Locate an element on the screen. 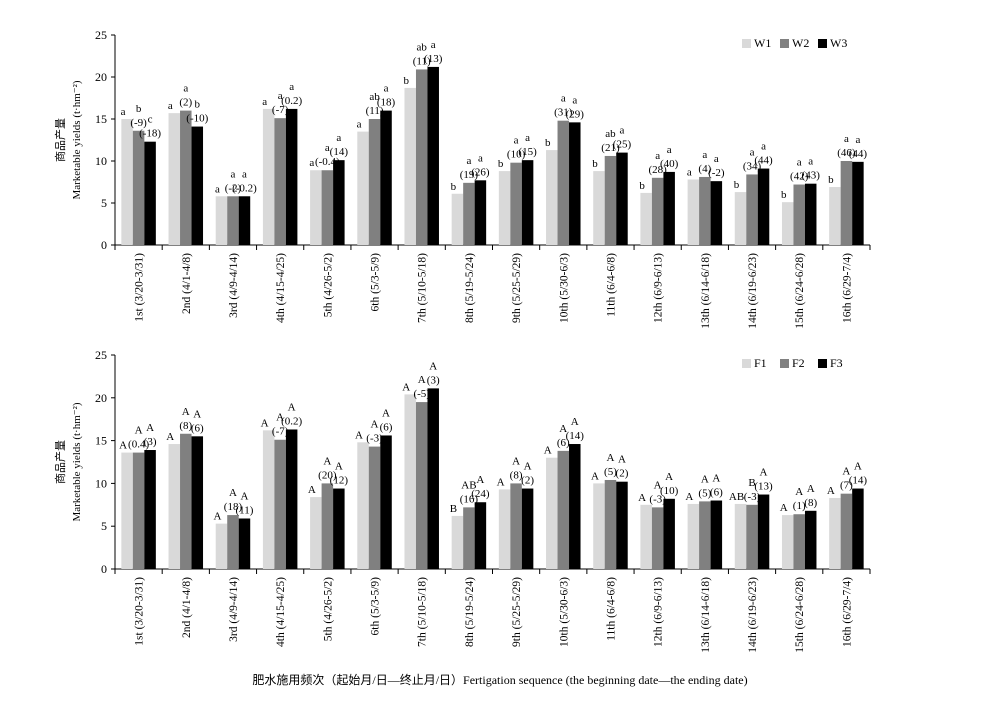  x-category-label: 12th (6/9-6/13) is located at coordinates (659, 288).